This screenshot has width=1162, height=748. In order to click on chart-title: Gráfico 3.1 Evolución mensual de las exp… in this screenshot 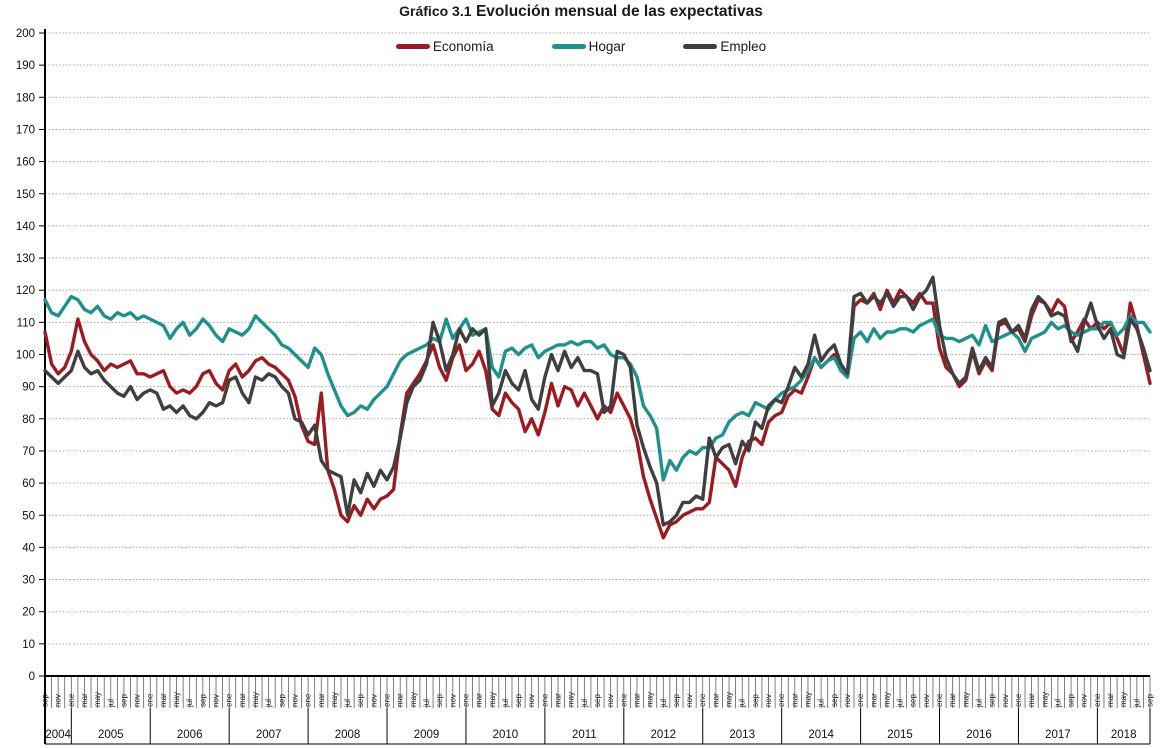, I will do `click(581, 12)`.